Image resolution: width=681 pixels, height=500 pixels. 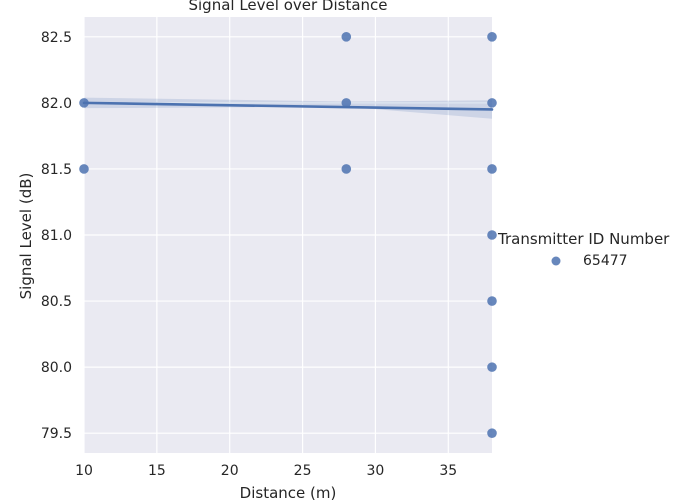 What do you see at coordinates (56, 434) in the screenshot?
I see `y-tick-label: 79.5` at bounding box center [56, 434].